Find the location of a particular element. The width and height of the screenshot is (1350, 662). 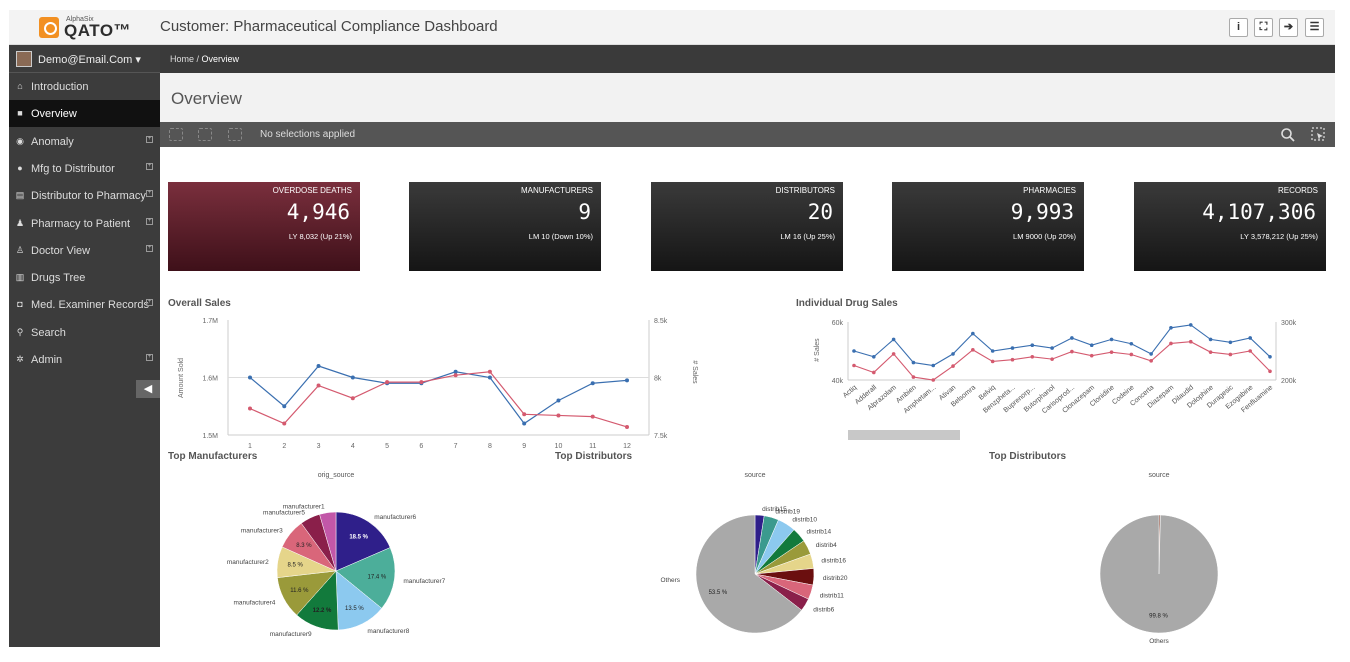

sidebar-item-anomaly: ◉ Anomaly + is located at coordinates (84, 141).